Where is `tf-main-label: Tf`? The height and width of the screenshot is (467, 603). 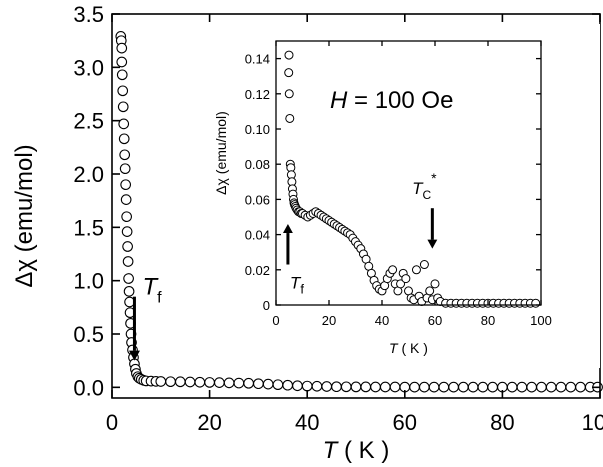 tf-main-label: Tf is located at coordinates (152, 290).